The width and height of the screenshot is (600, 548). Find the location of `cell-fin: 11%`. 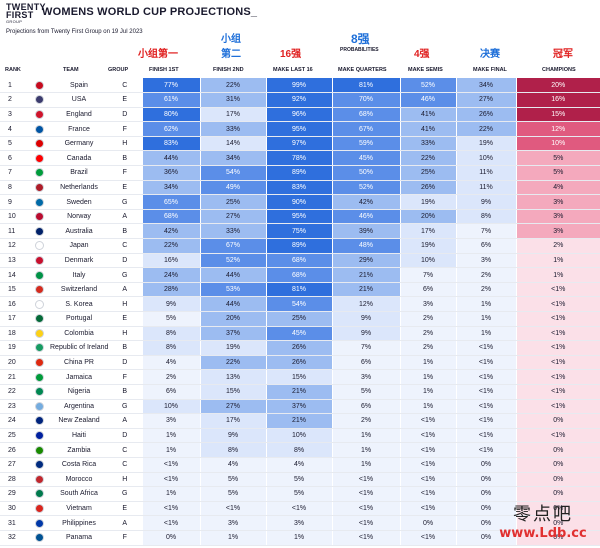

cell-fin: 11% is located at coordinates (485, 173).